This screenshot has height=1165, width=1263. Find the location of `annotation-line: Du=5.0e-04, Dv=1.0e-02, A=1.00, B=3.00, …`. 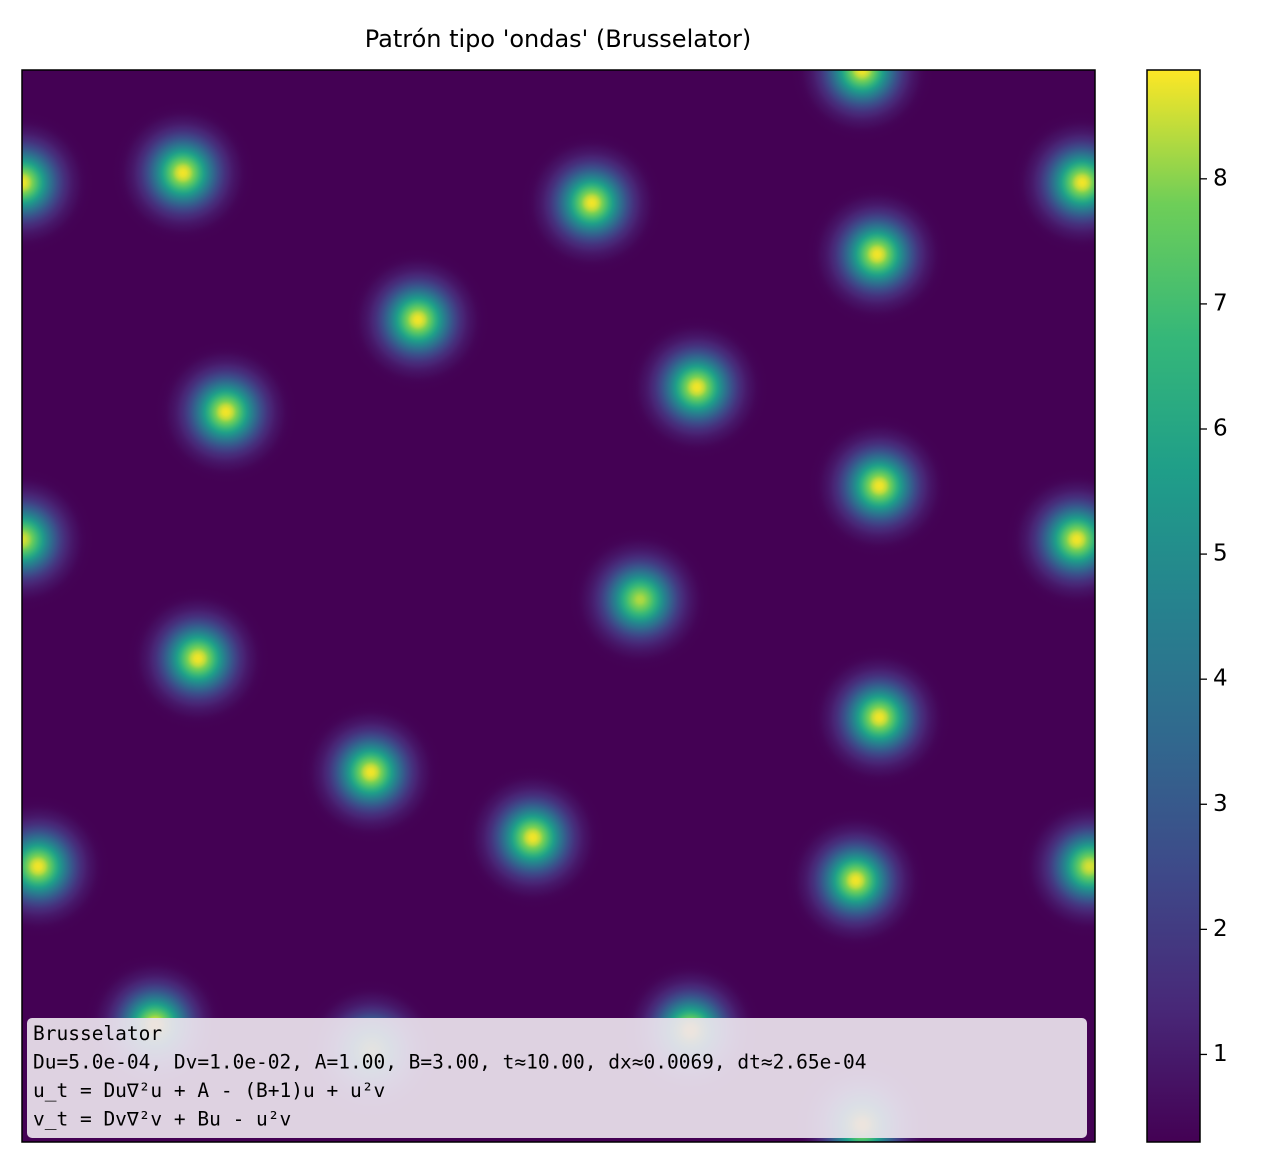

annotation-line: Du=5.0e-04, Dv=1.0e-02, A=1.00, B=3.00, … is located at coordinates (450, 1062).